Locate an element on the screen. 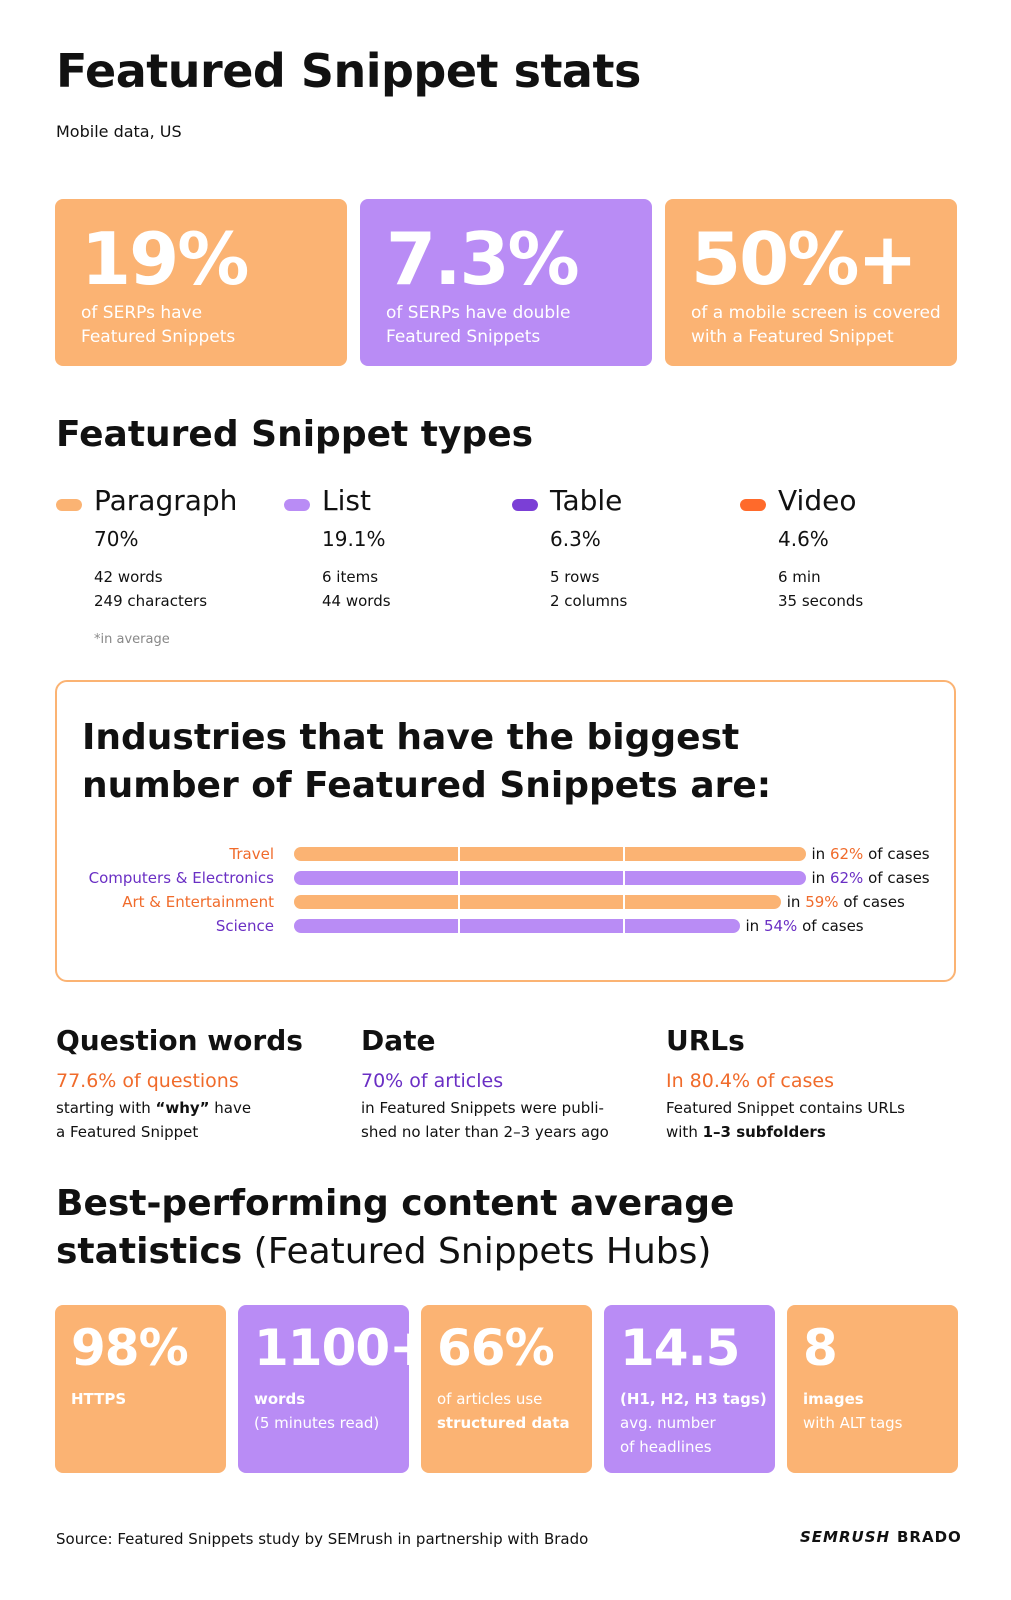 The width and height of the screenshot is (1011, 1600). category-label: Computers & Electronics is located at coordinates (181, 878).